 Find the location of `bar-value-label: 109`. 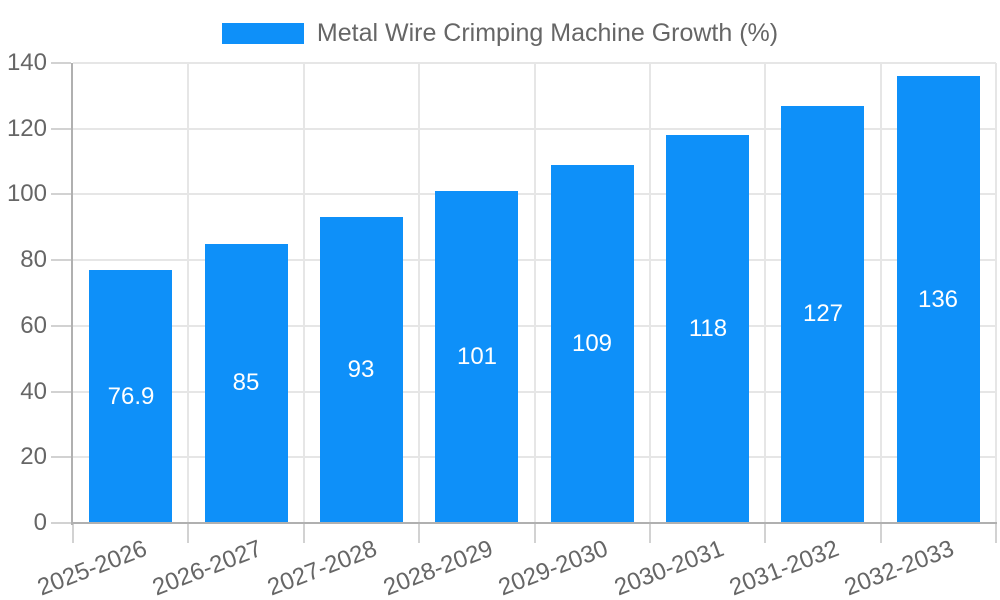

bar-value-label: 109 is located at coordinates (592, 343).